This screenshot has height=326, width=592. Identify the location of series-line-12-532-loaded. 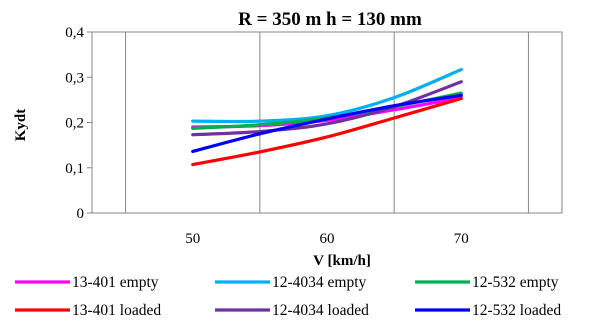
(327, 123).